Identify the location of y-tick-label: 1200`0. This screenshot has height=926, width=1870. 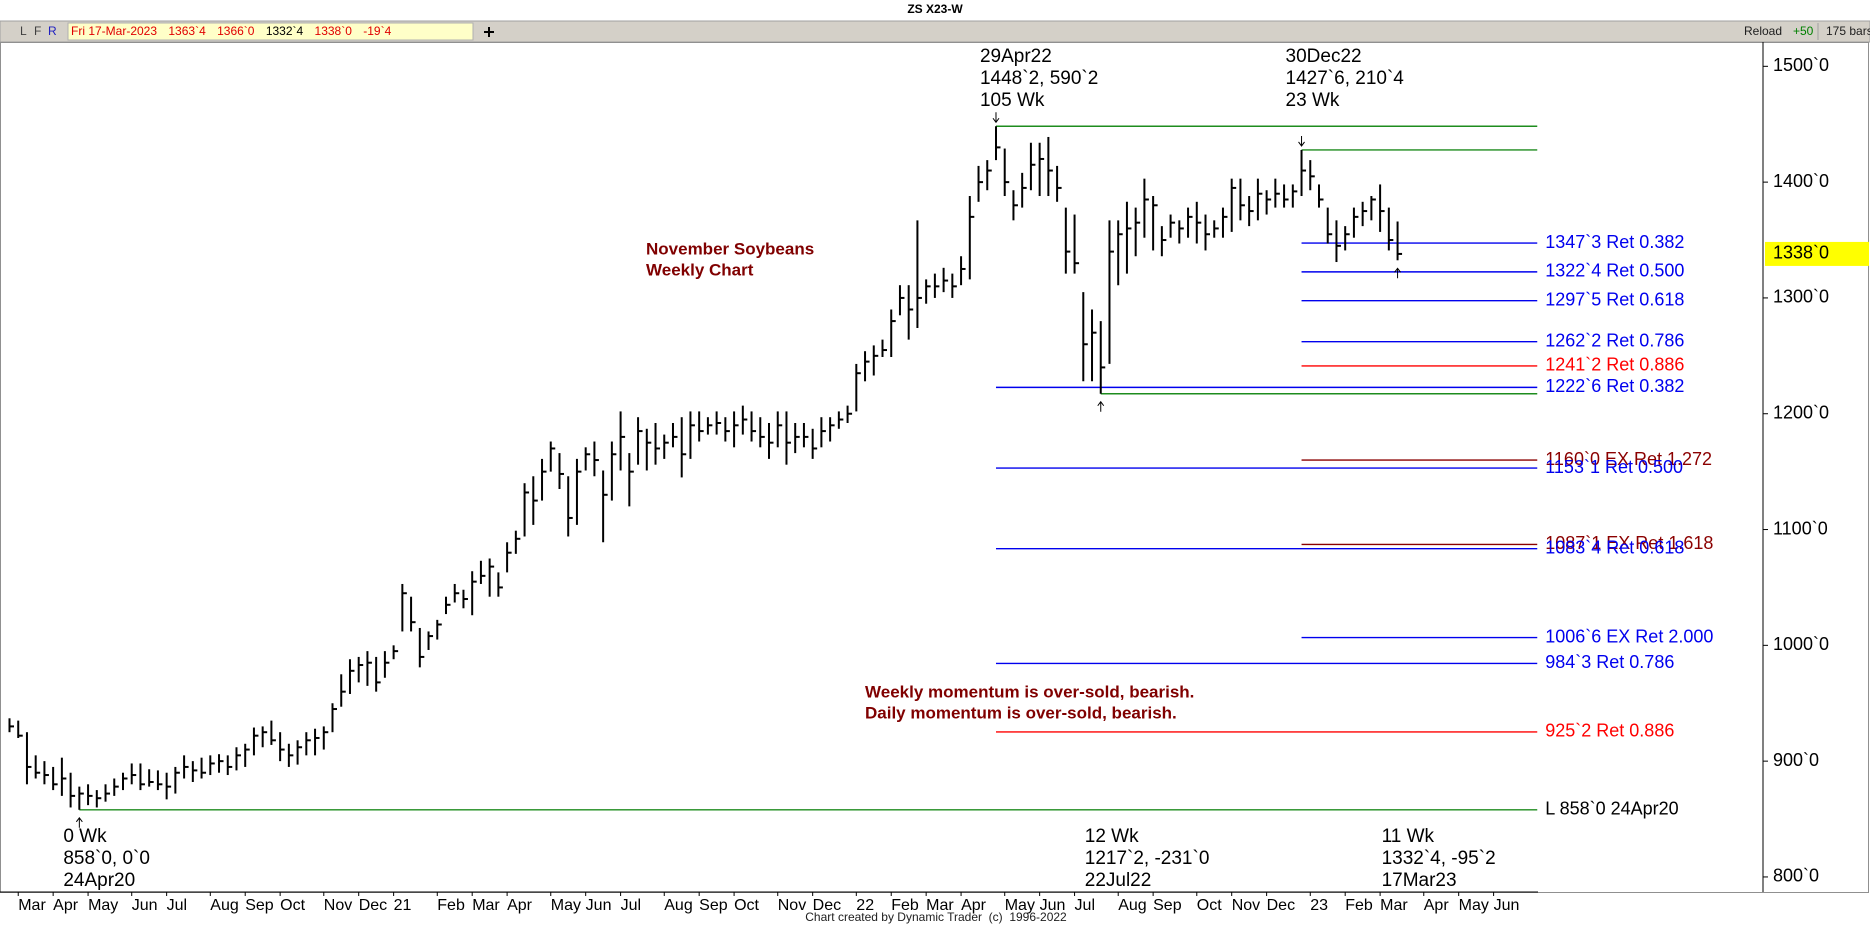
(1801, 412).